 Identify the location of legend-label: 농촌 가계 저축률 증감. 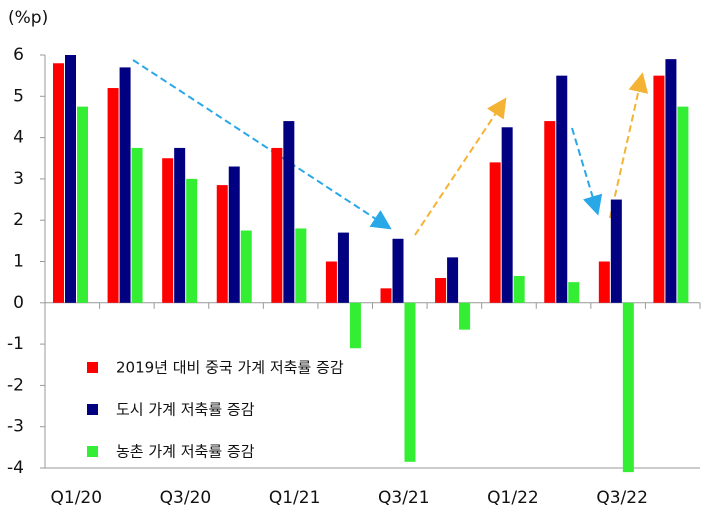
(185, 452).